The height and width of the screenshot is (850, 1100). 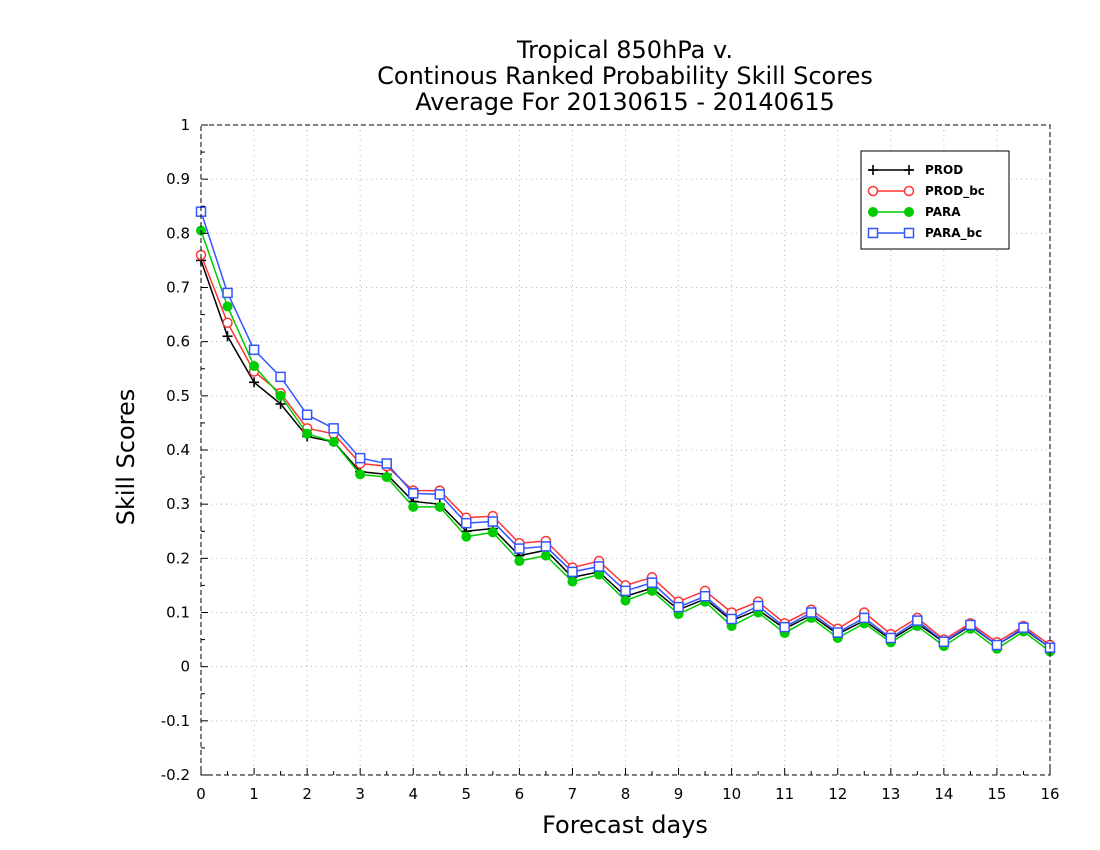 What do you see at coordinates (953, 233) in the screenshot?
I see `legend-label-para-bc: PARA_bc` at bounding box center [953, 233].